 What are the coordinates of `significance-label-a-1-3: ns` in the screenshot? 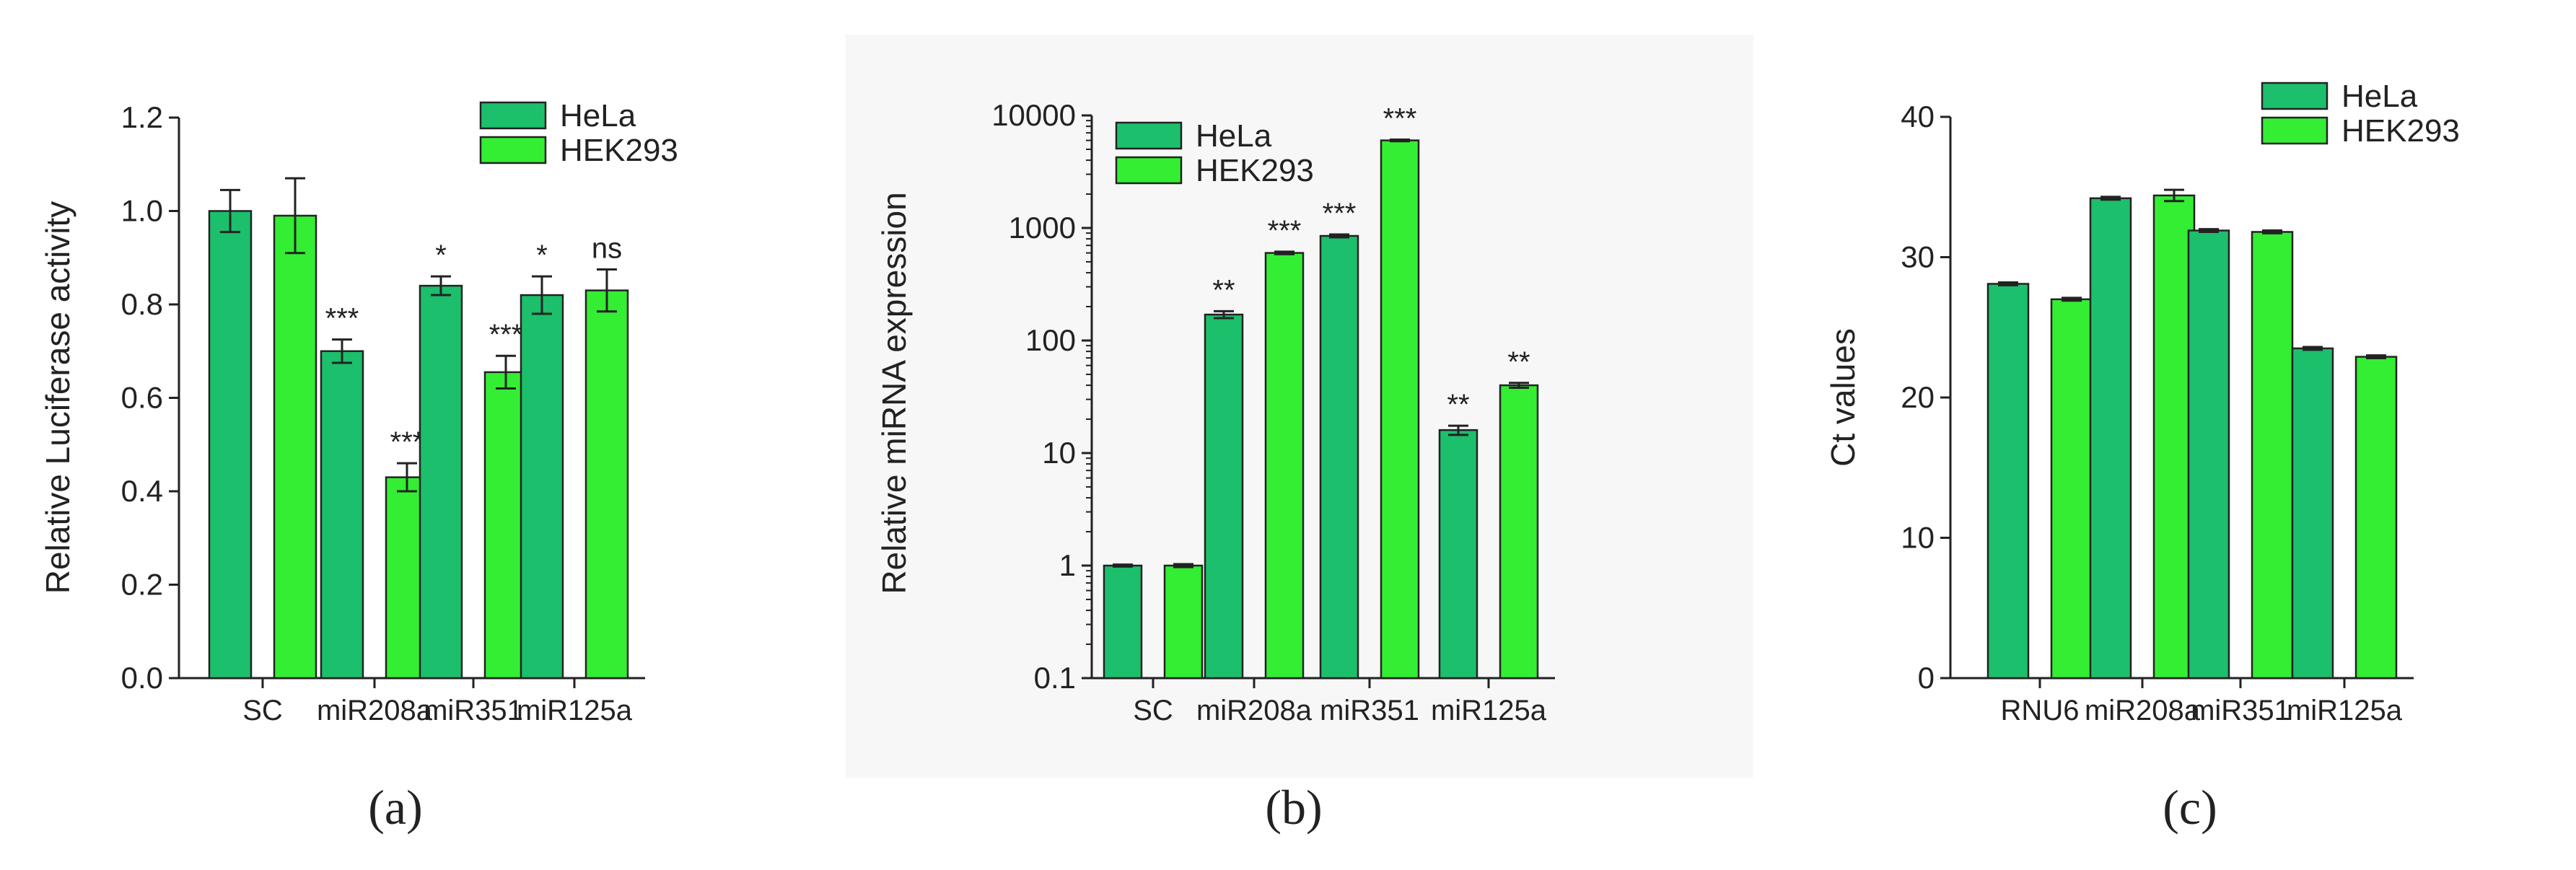 It's located at (607, 248).